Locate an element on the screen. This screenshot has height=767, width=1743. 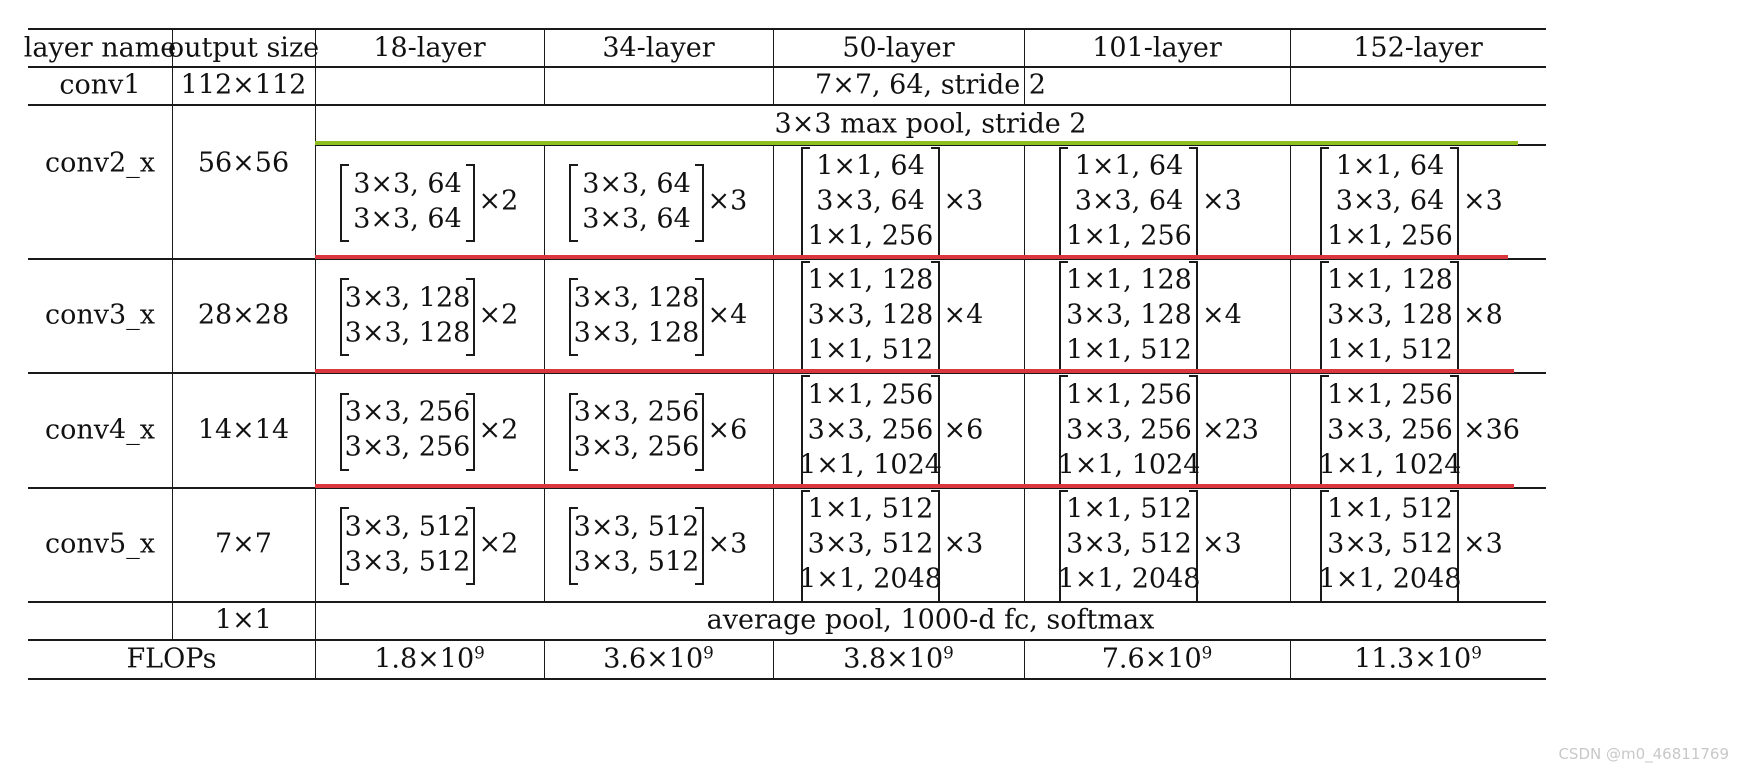
conv5-top-rule is located at coordinates (787, 488).